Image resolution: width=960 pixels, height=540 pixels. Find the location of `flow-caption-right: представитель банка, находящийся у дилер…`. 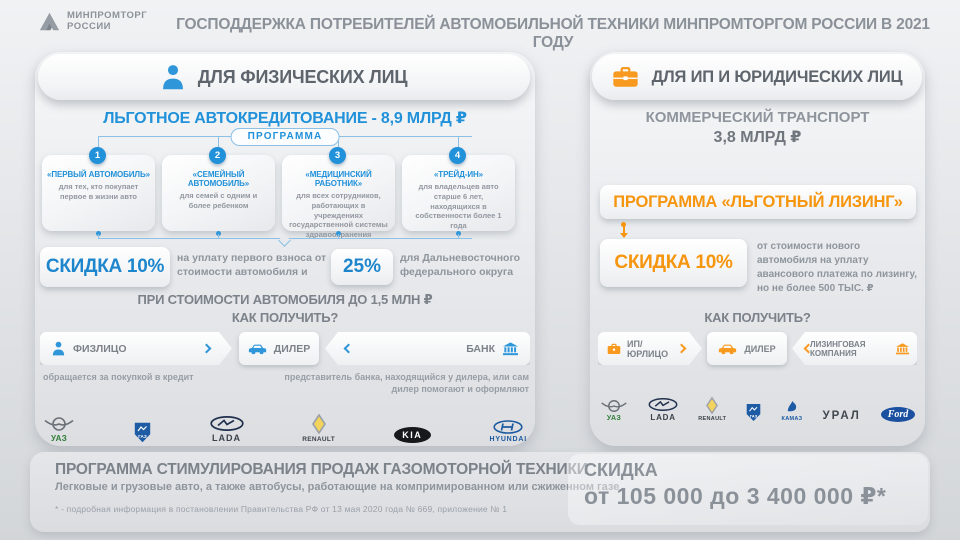

flow-caption-right: представитель банка, находящийся у дилер… is located at coordinates (406, 383).